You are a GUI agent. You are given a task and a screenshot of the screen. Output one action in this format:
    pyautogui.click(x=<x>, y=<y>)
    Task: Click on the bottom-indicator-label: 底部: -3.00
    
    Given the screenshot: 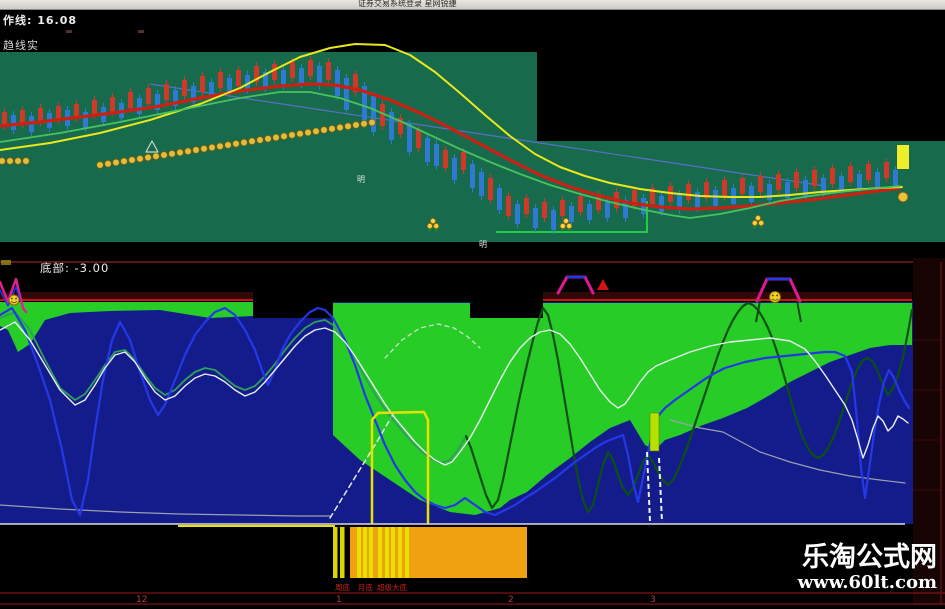 What is the action you would take?
    pyautogui.click(x=75, y=268)
    